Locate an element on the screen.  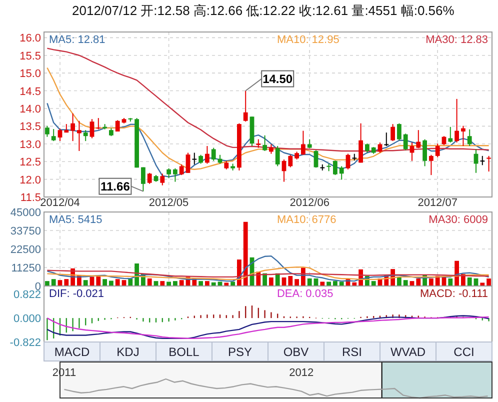
y-tick-label: 33750 is located at coordinates (25, 232).